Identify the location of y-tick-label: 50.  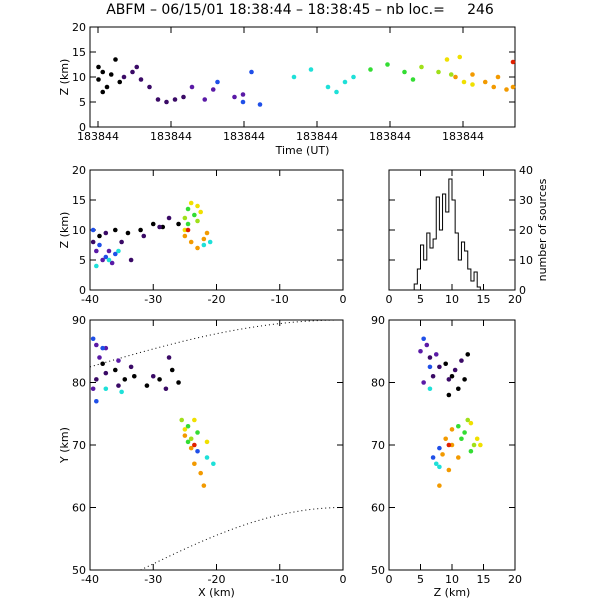
(378, 570).